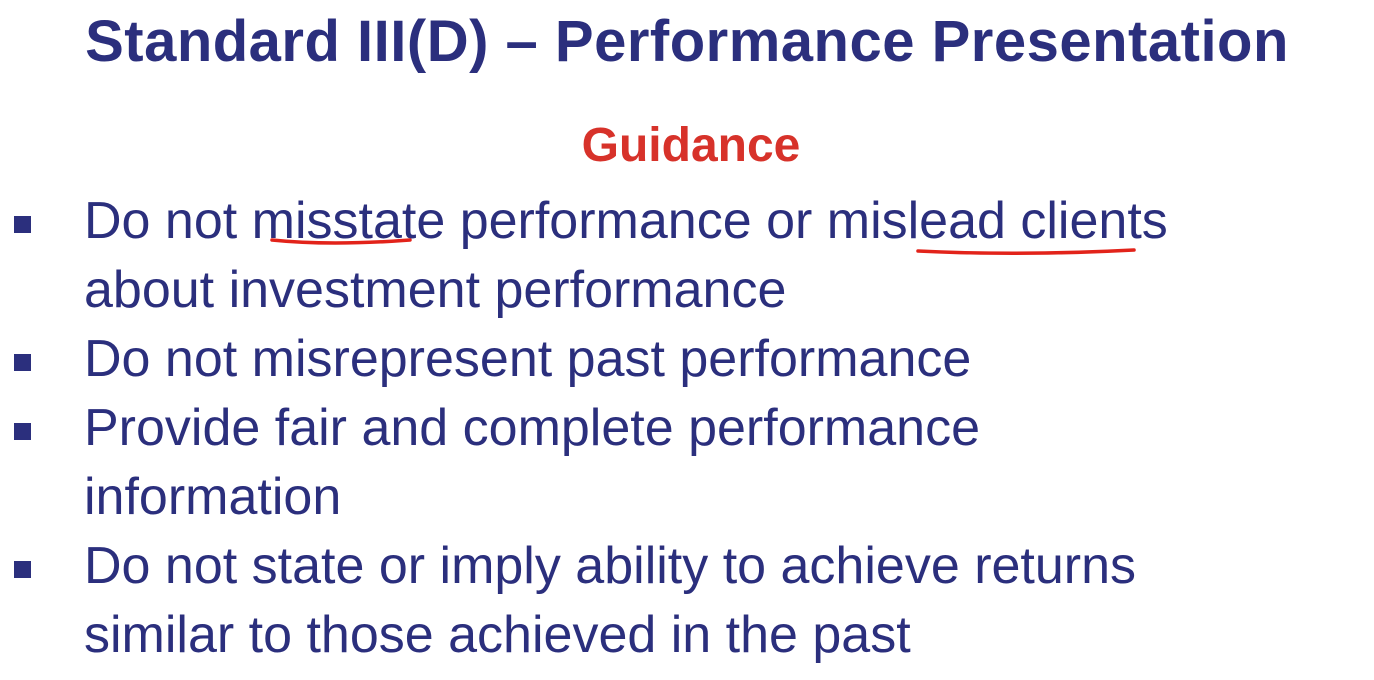 This screenshot has height=680, width=1374. I want to click on bullet-line: information, so click(213, 497).